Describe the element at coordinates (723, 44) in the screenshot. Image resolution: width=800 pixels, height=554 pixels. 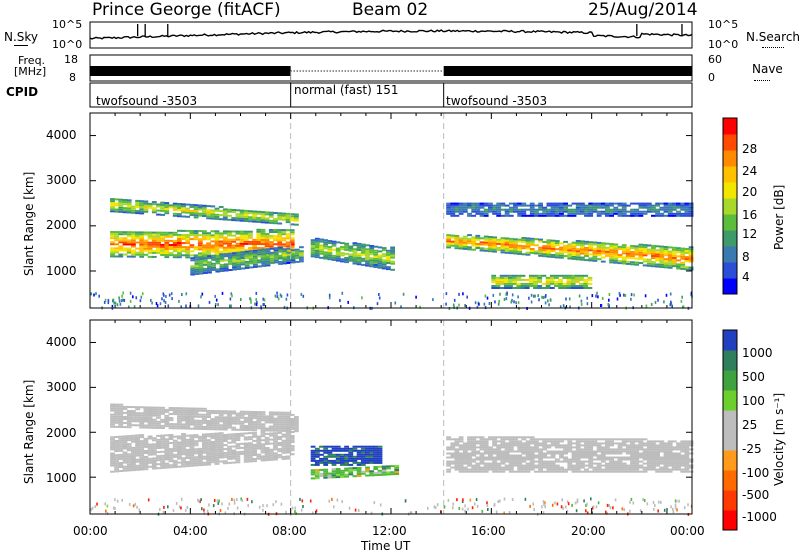
I see `noise-tick-bottom-right: 10^0` at that location.